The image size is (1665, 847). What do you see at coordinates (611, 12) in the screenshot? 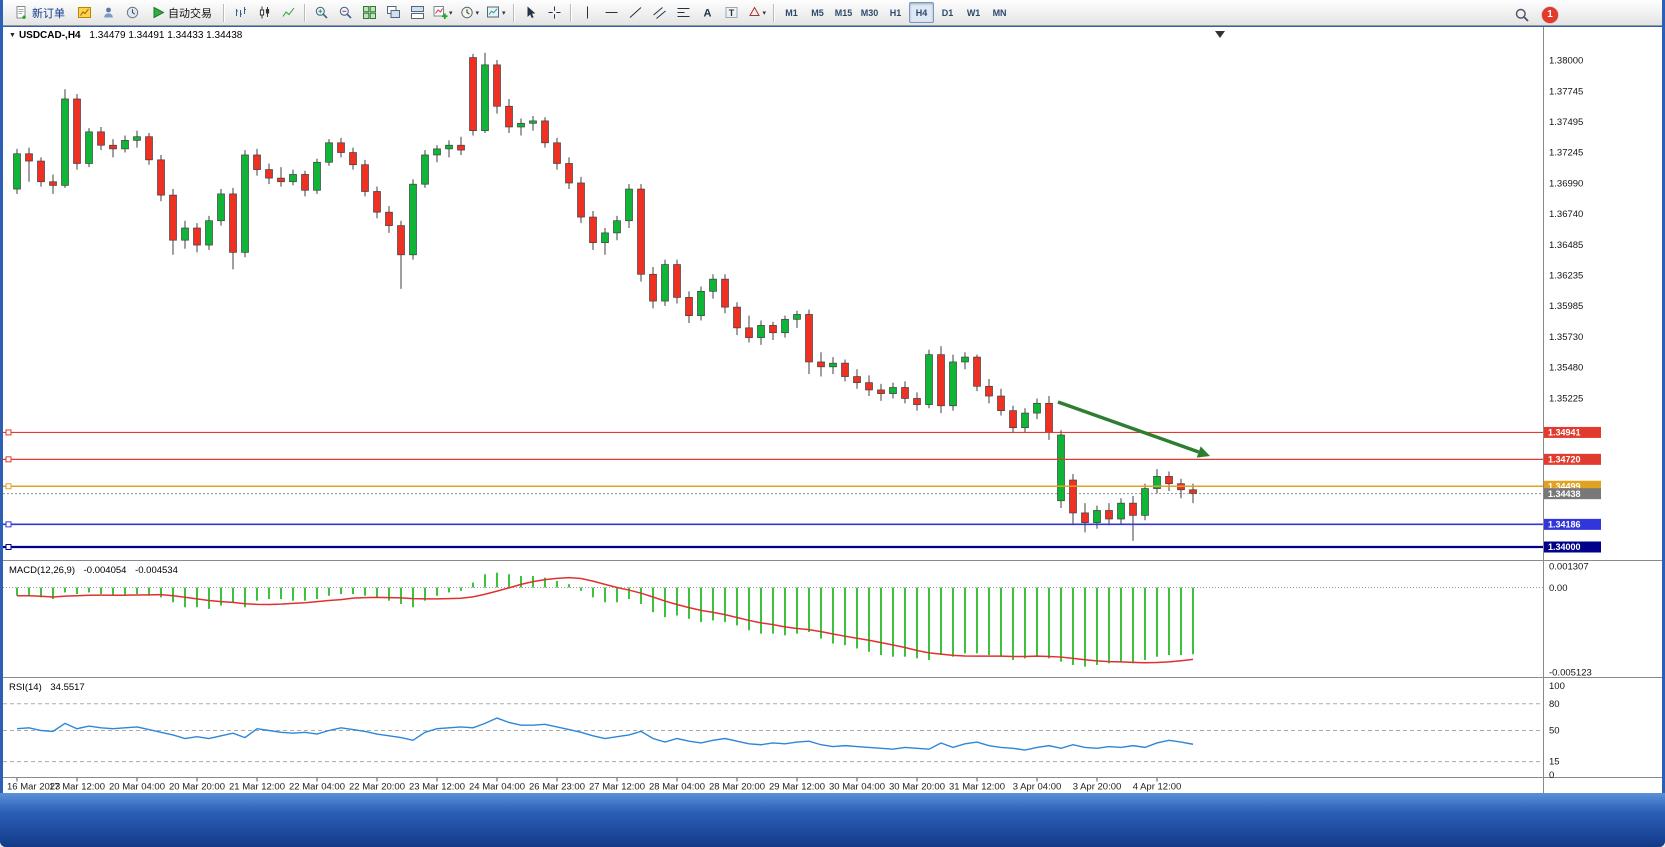
I see `horizontal-line-button` at bounding box center [611, 12].